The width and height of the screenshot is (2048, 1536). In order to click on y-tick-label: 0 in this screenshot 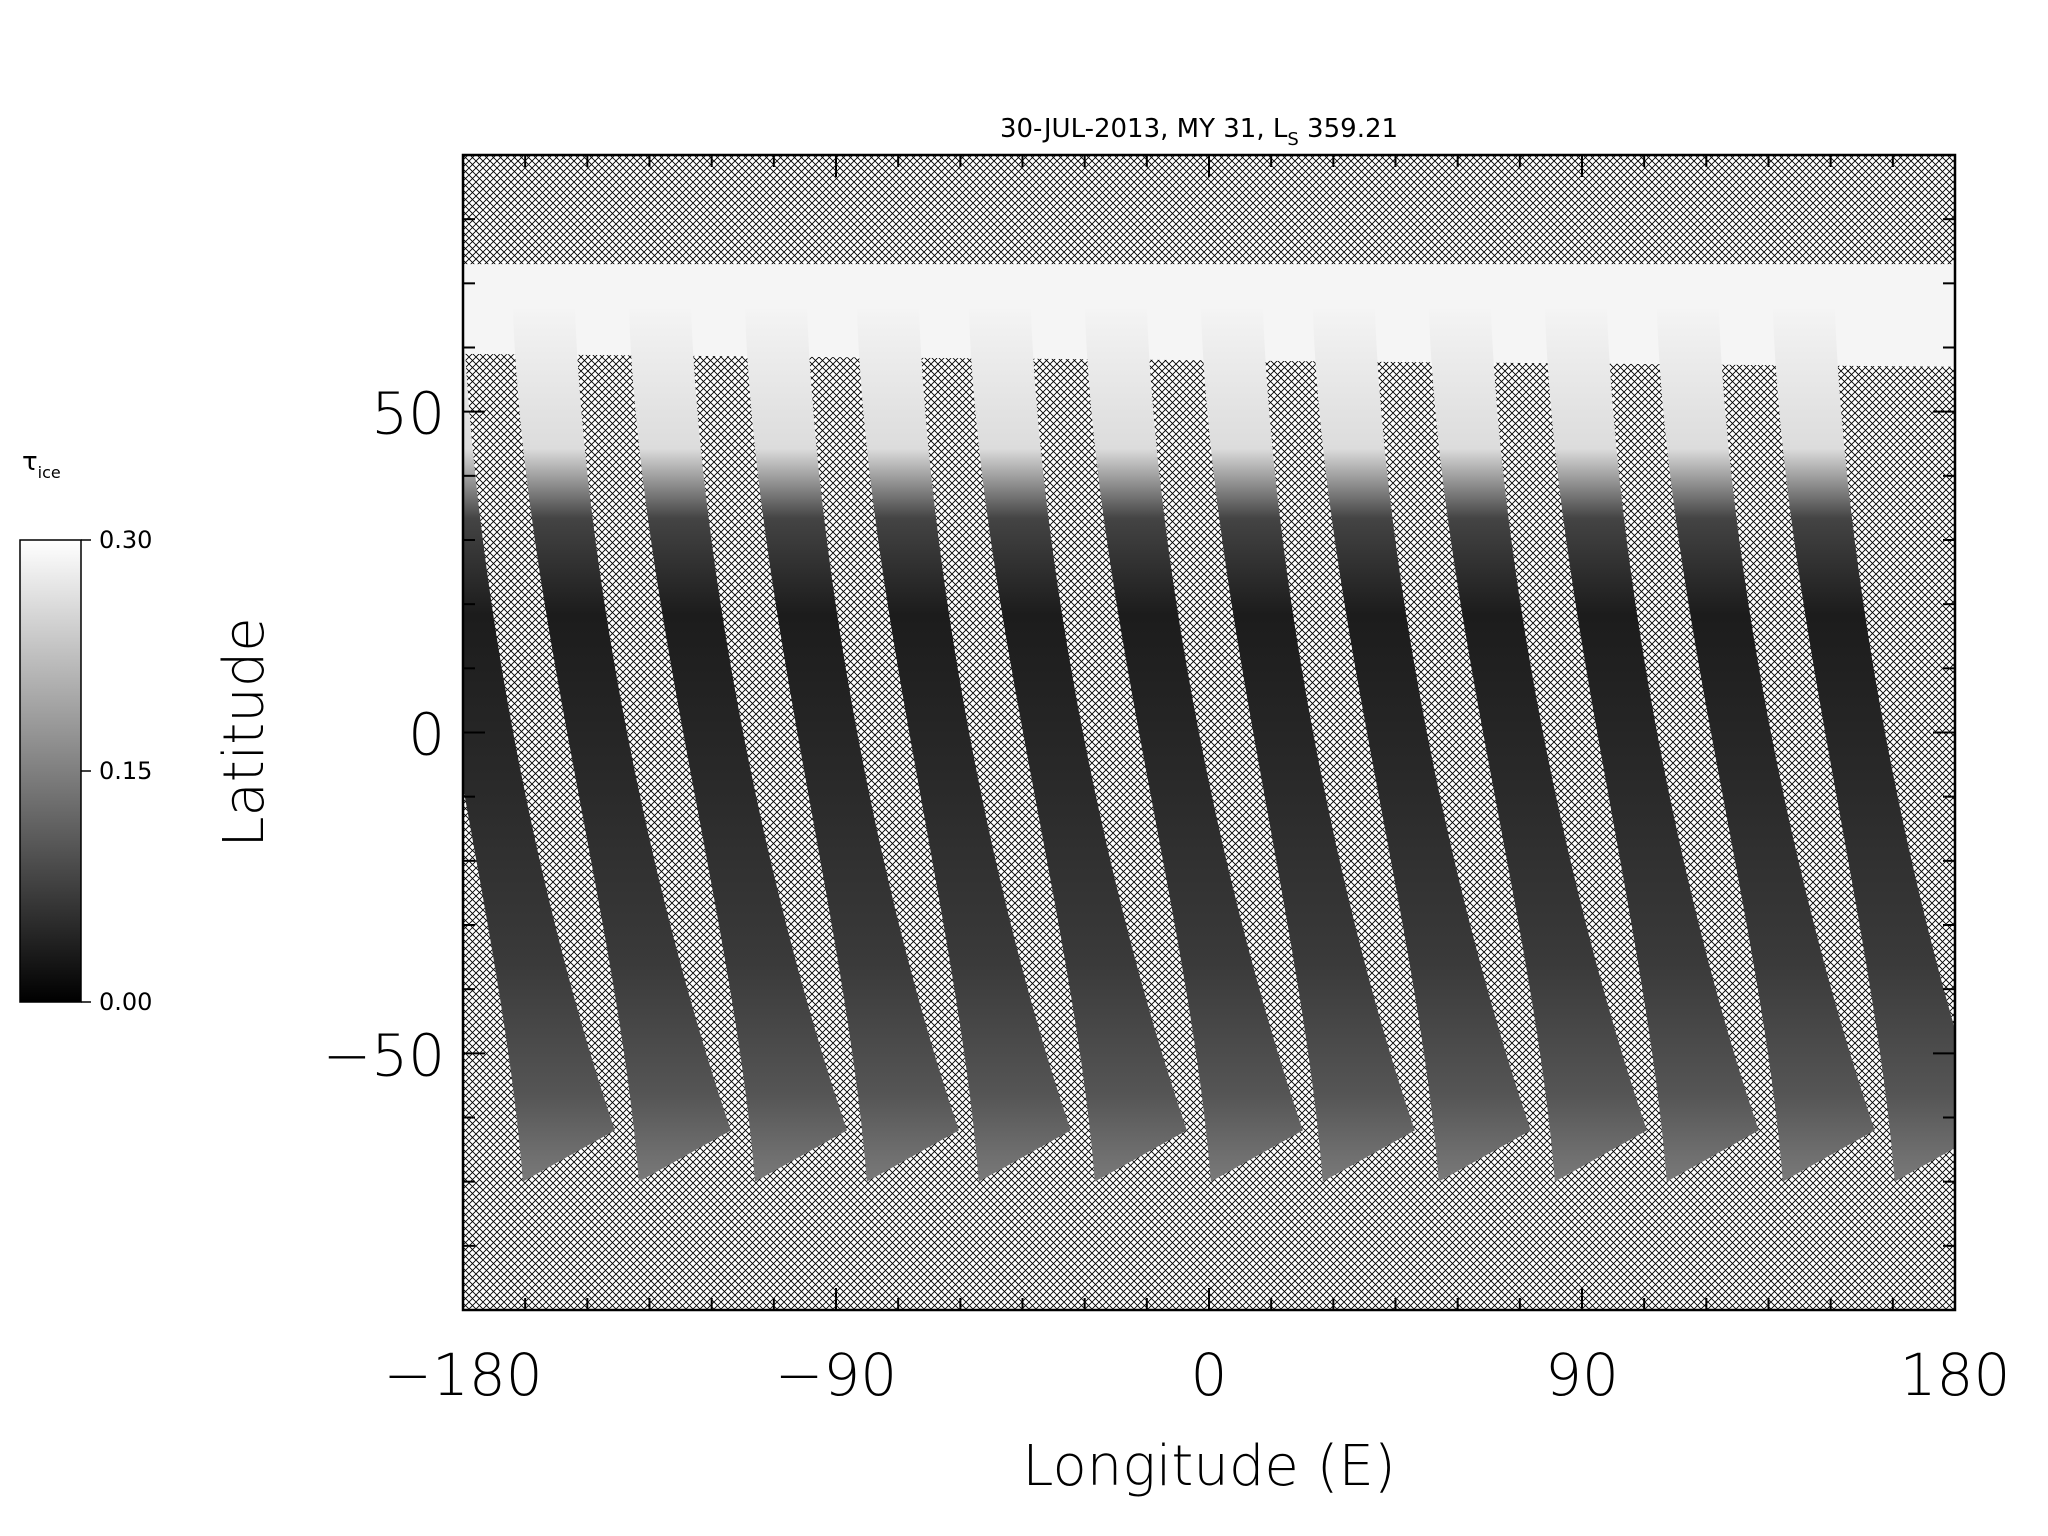, I will do `click(426, 735)`.